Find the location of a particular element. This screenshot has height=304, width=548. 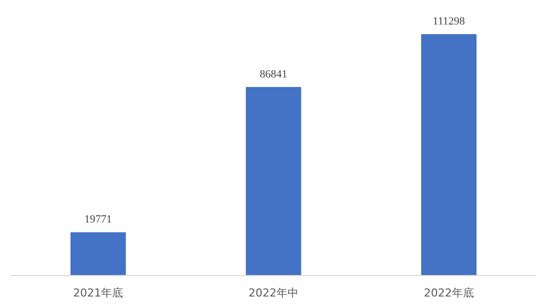

x-tick-label: 2022年中 is located at coordinates (273, 293).